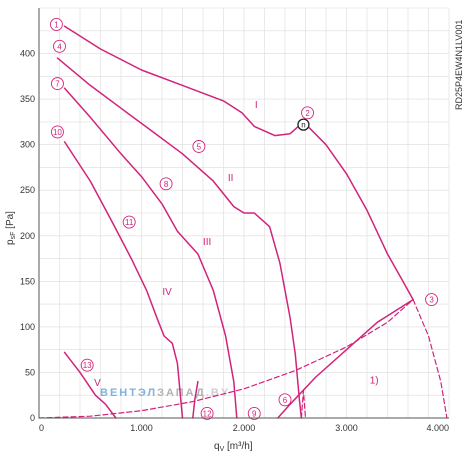  I want to click on y-axis-title-sub: sF, so click(13, 236).